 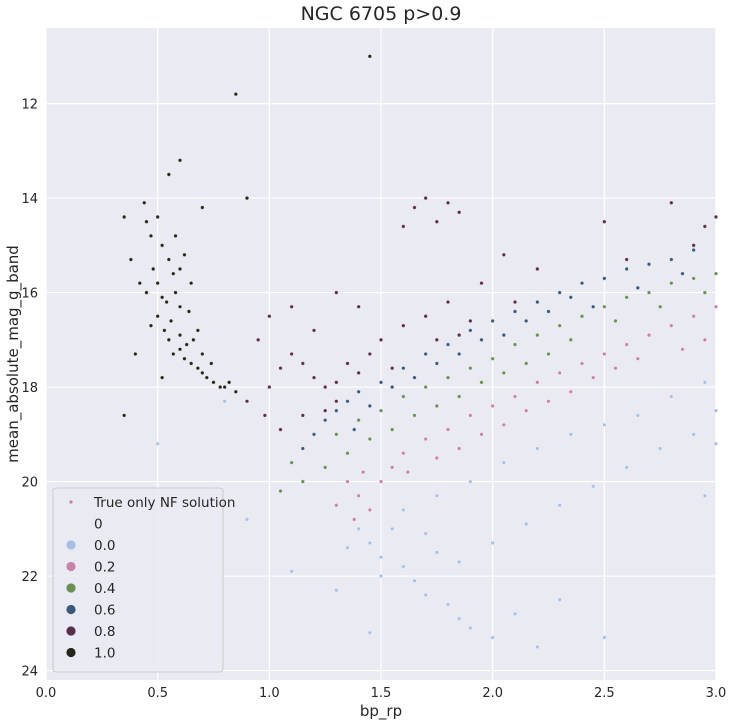 What do you see at coordinates (381, 693) in the screenshot?
I see `x-axis-ticks: 0.0 0.5 1.0 1.5 2.0 2.5 3.0` at bounding box center [381, 693].